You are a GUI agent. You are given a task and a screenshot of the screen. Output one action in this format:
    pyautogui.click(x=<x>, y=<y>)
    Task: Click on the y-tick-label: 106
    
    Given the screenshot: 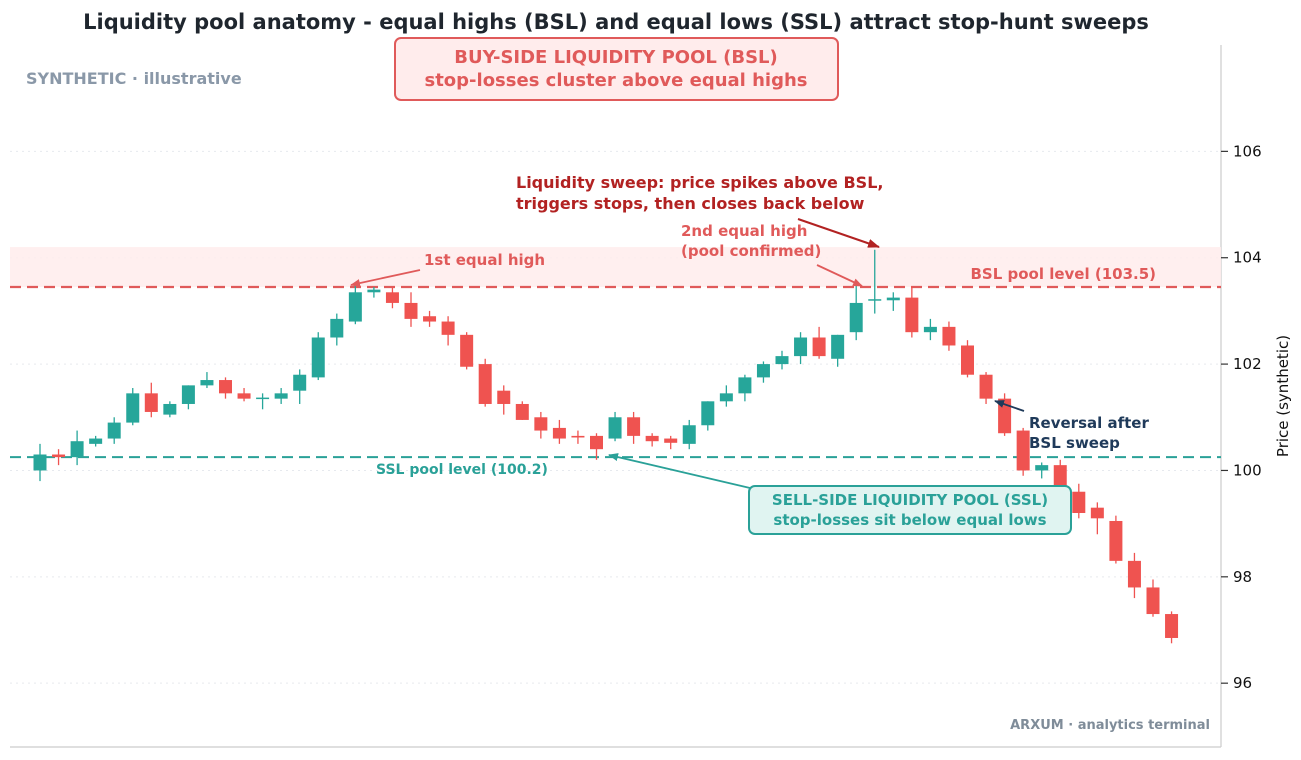 What is the action you would take?
    pyautogui.click(x=1247, y=151)
    